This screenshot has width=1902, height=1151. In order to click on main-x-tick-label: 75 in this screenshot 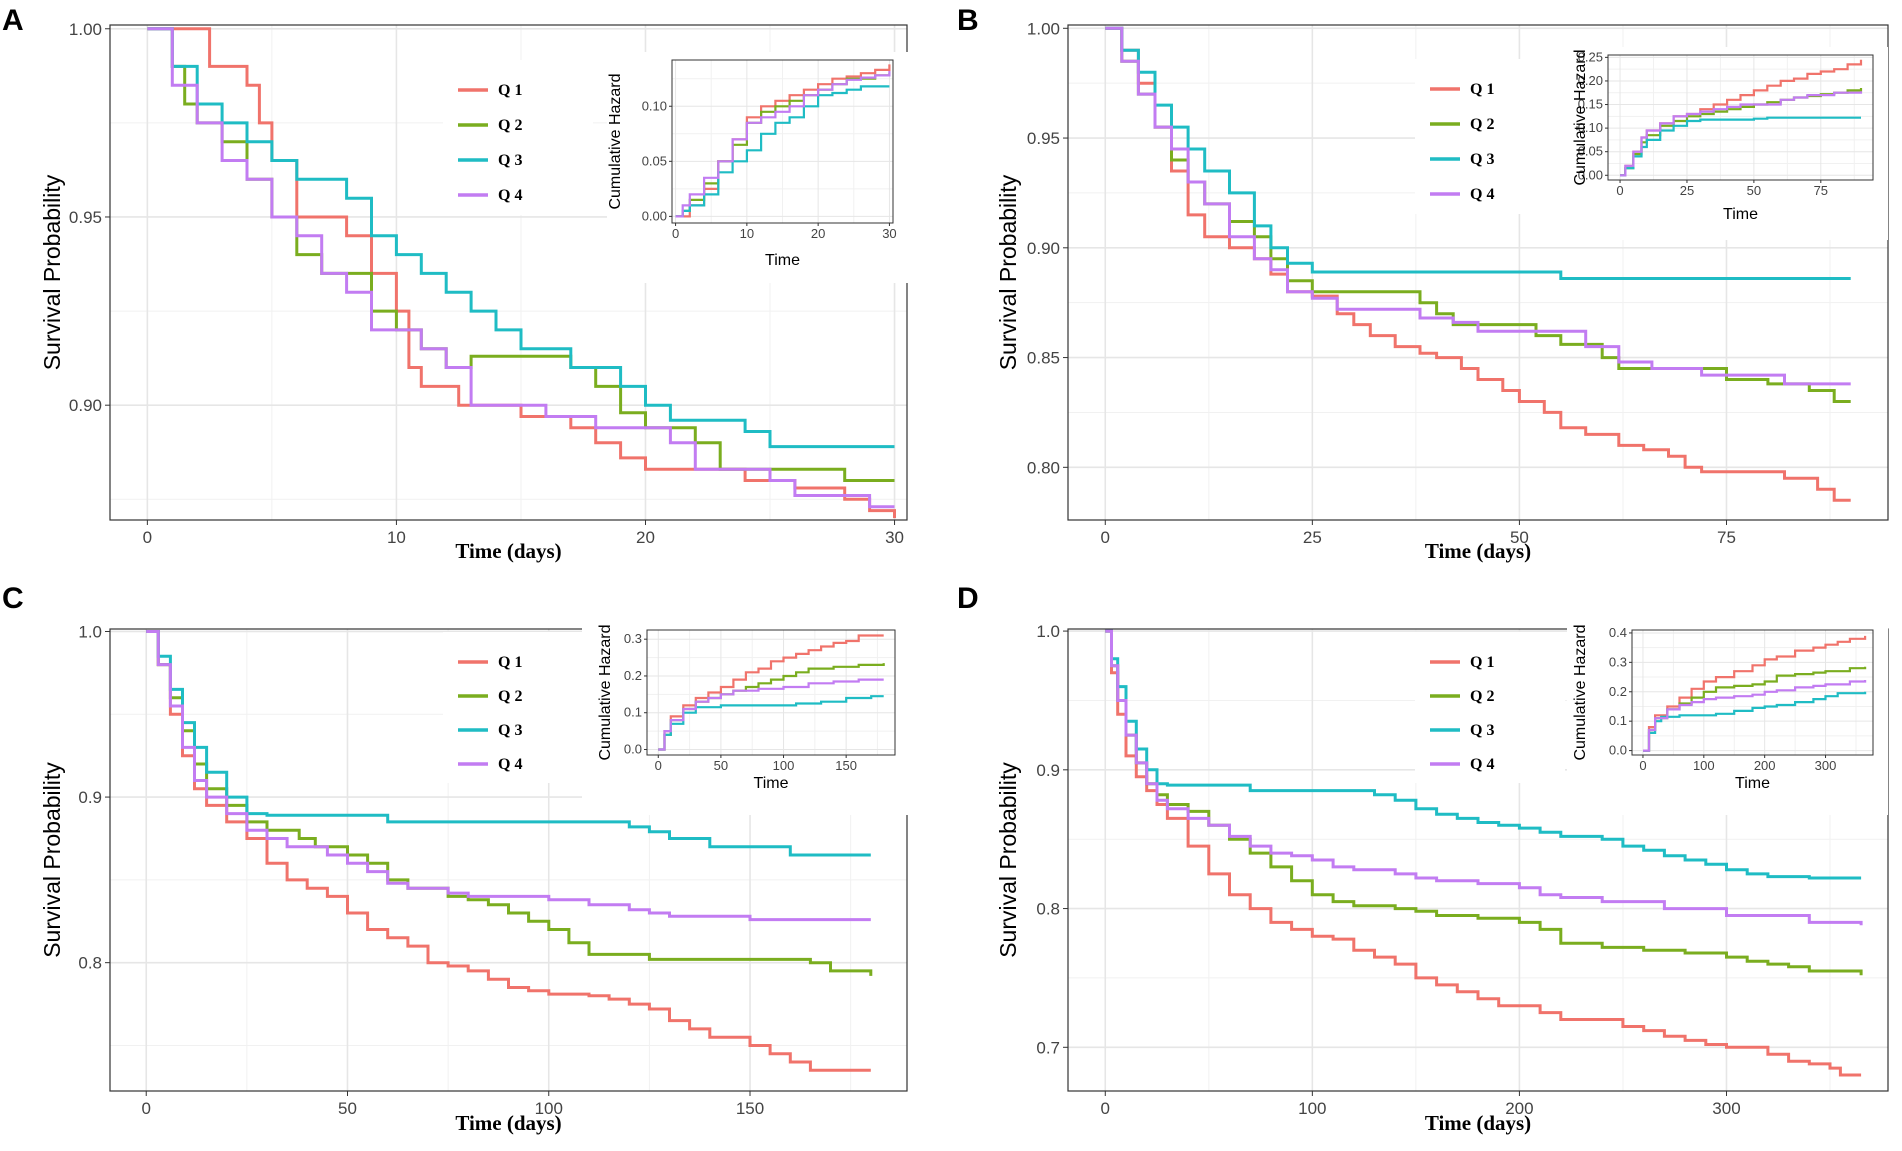, I will do `click(1726, 537)`.